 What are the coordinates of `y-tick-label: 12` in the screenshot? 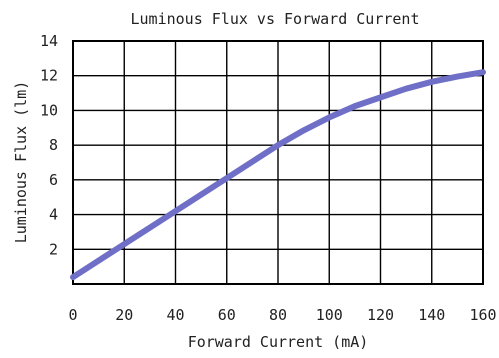 It's located at (49, 76).